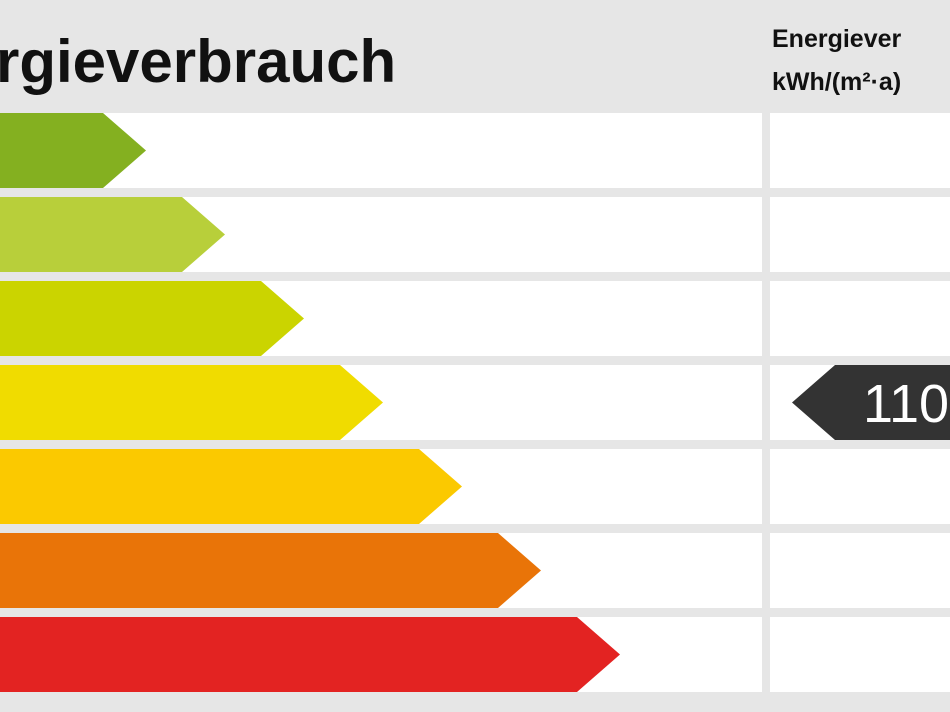  Describe the element at coordinates (198, 61) in the screenshot. I see `label-title: rgieverbrauch` at that location.